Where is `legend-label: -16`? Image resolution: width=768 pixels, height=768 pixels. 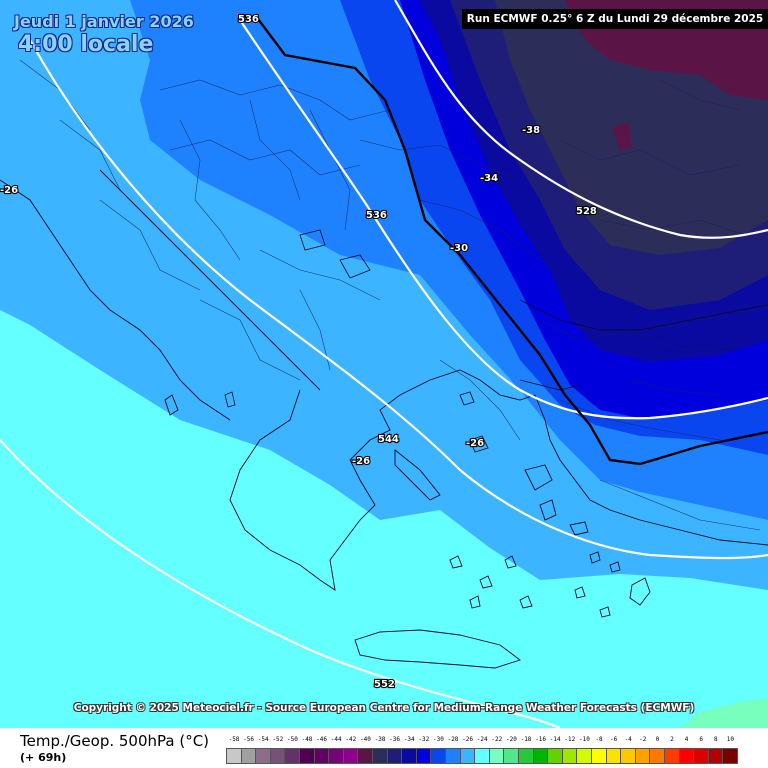 legend-label: -16 is located at coordinates (541, 739).